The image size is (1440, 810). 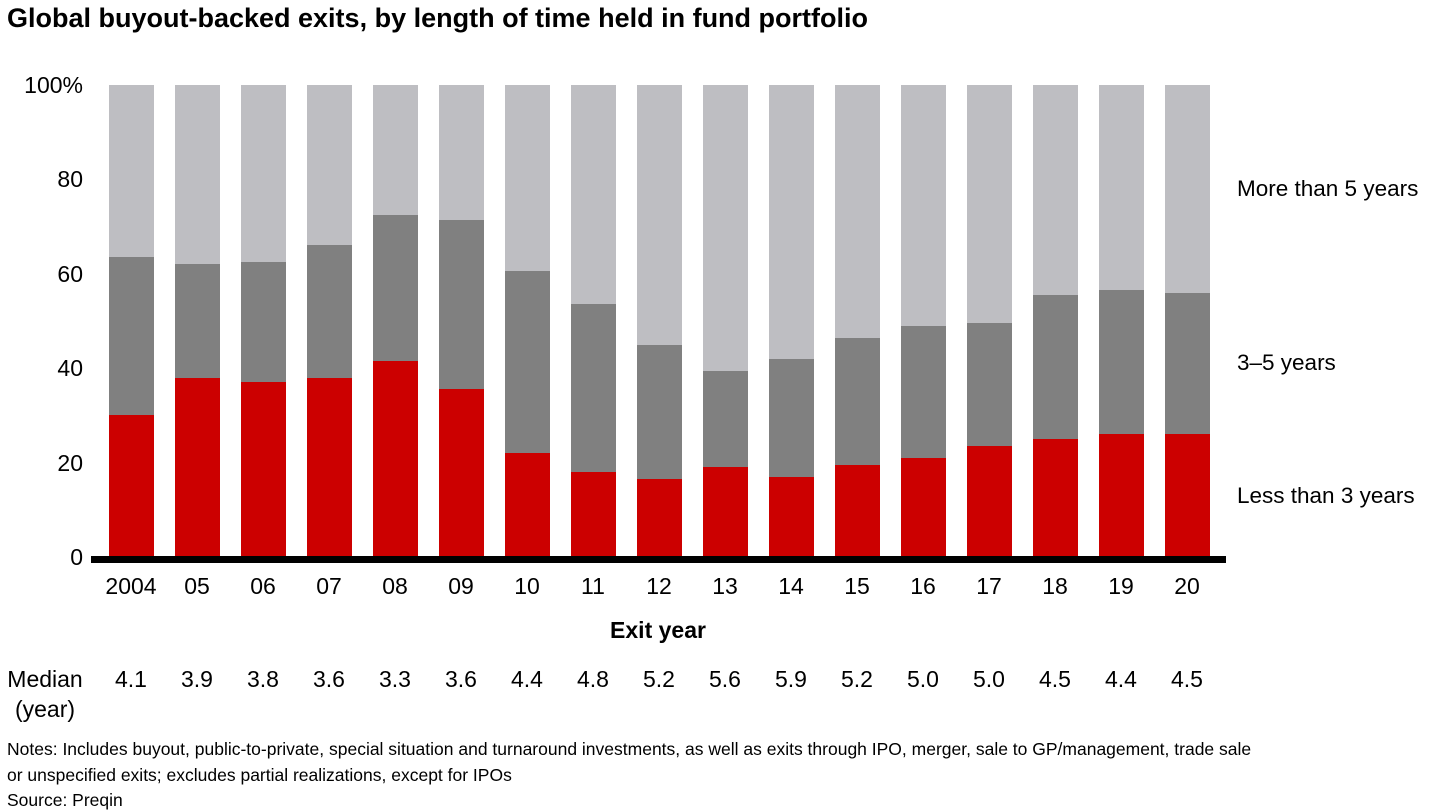 What do you see at coordinates (395, 679) in the screenshot?
I see `median-value-08: 3.3` at bounding box center [395, 679].